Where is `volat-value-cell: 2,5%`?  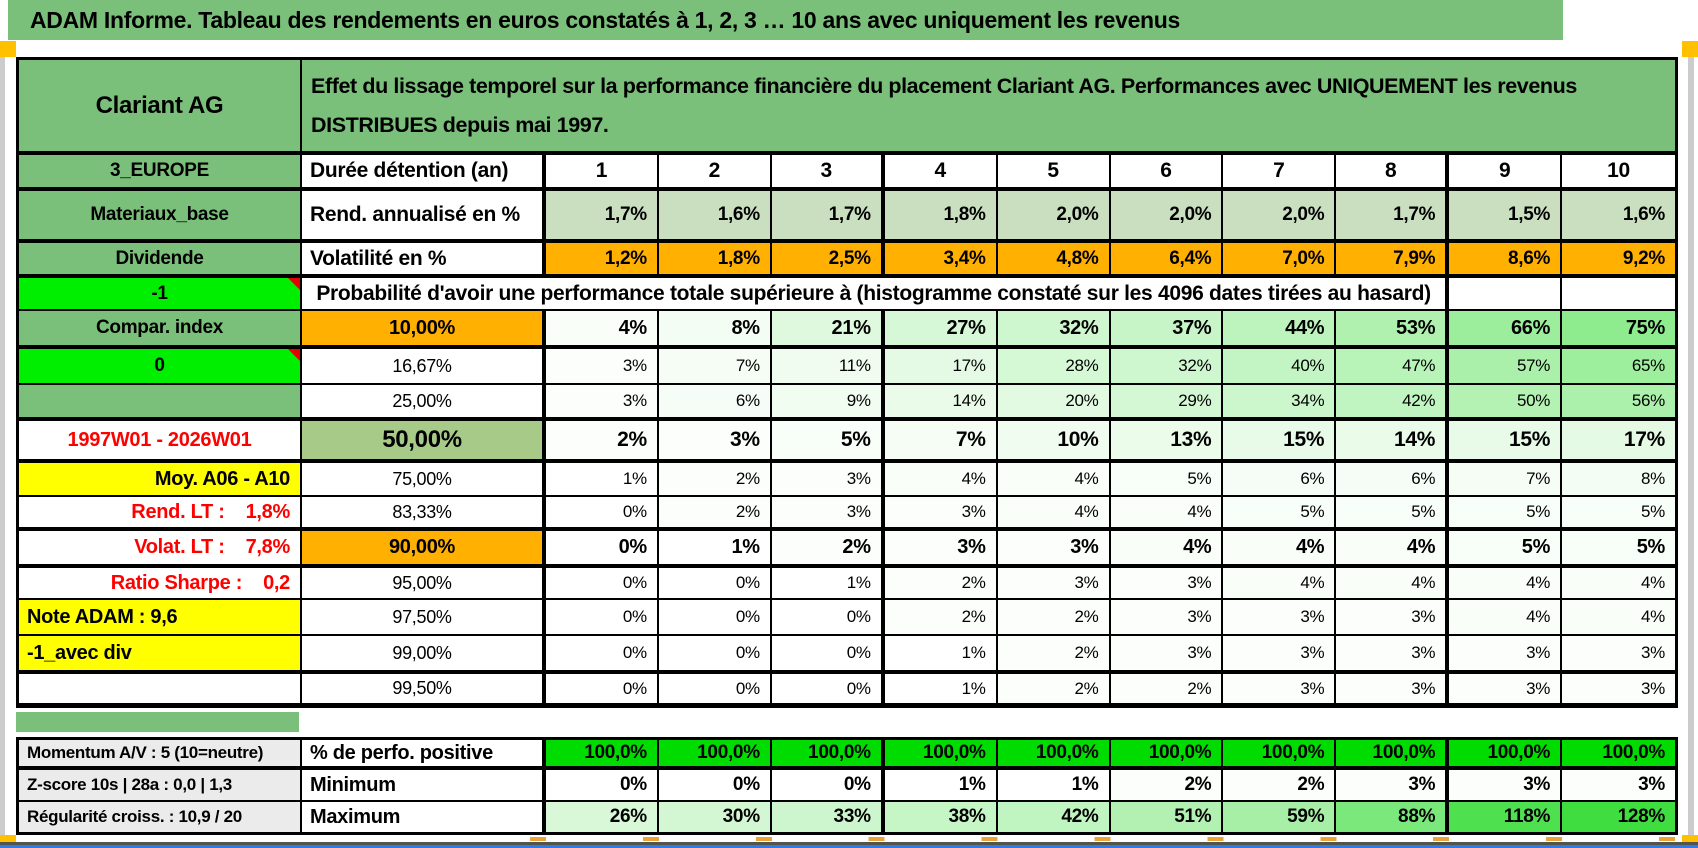
volat-value-cell: 2,5% is located at coordinates (828, 260).